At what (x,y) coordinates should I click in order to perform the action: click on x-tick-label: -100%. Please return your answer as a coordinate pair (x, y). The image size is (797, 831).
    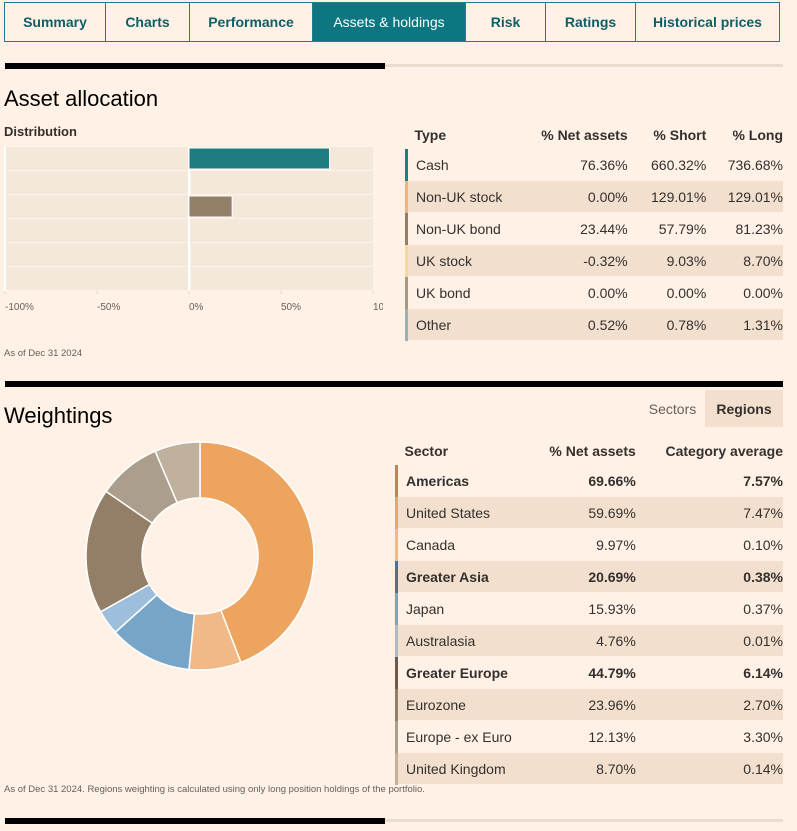
    Looking at the image, I should click on (19, 307).